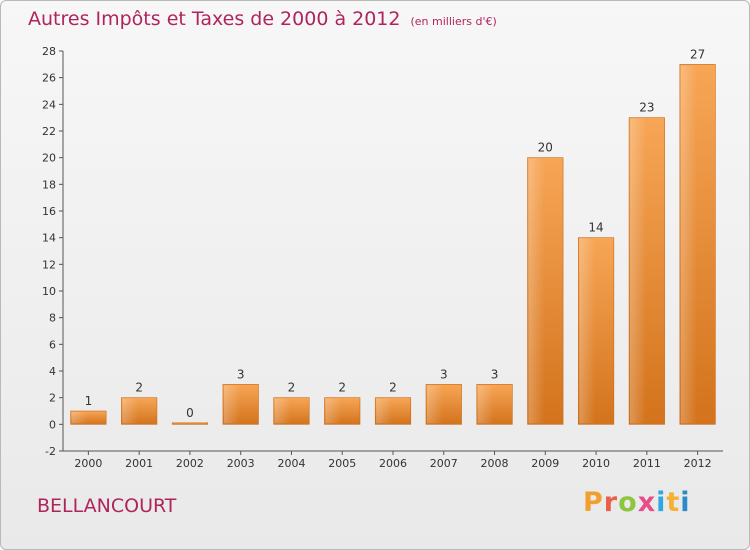 Image resolution: width=750 pixels, height=550 pixels. What do you see at coordinates (698, 463) in the screenshot?
I see `x-tick-label: 2012` at bounding box center [698, 463].